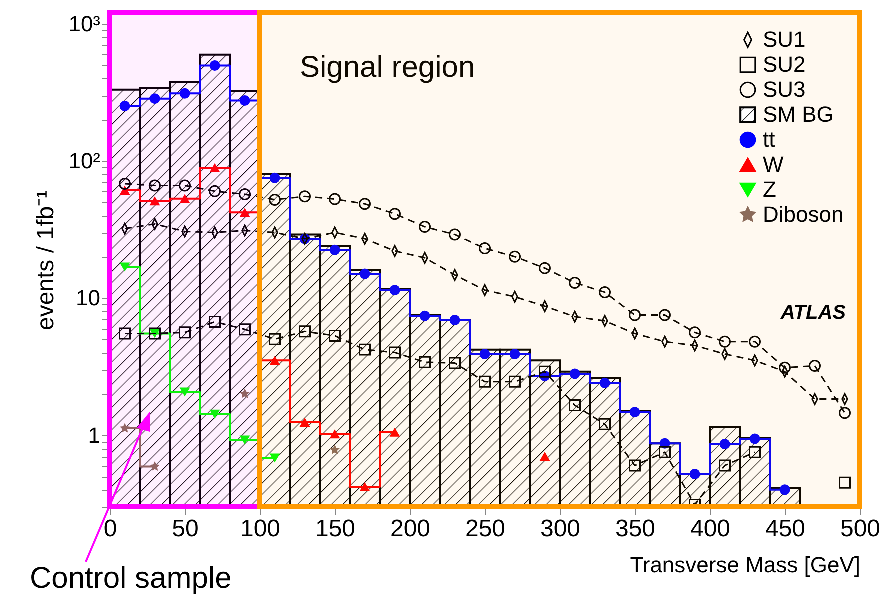 This screenshot has height=599, width=890. What do you see at coordinates (131, 578) in the screenshot?
I see `band-label: Control sample` at bounding box center [131, 578].